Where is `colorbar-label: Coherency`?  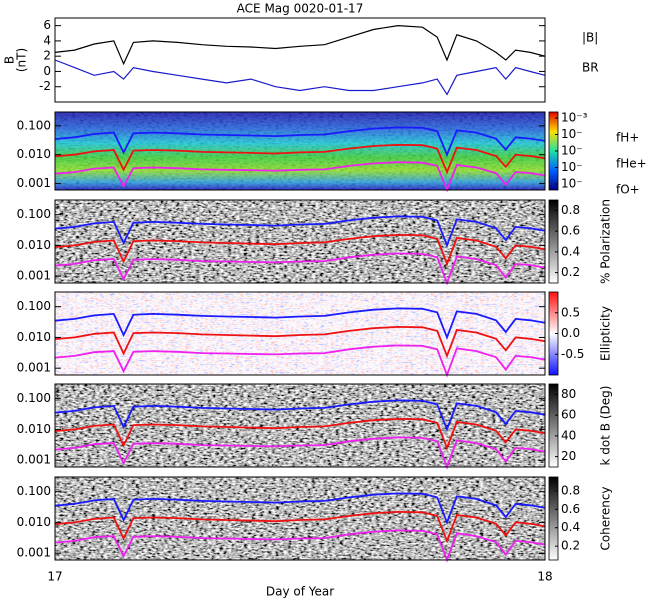 colorbar-label: Coherency is located at coordinates (606, 518).